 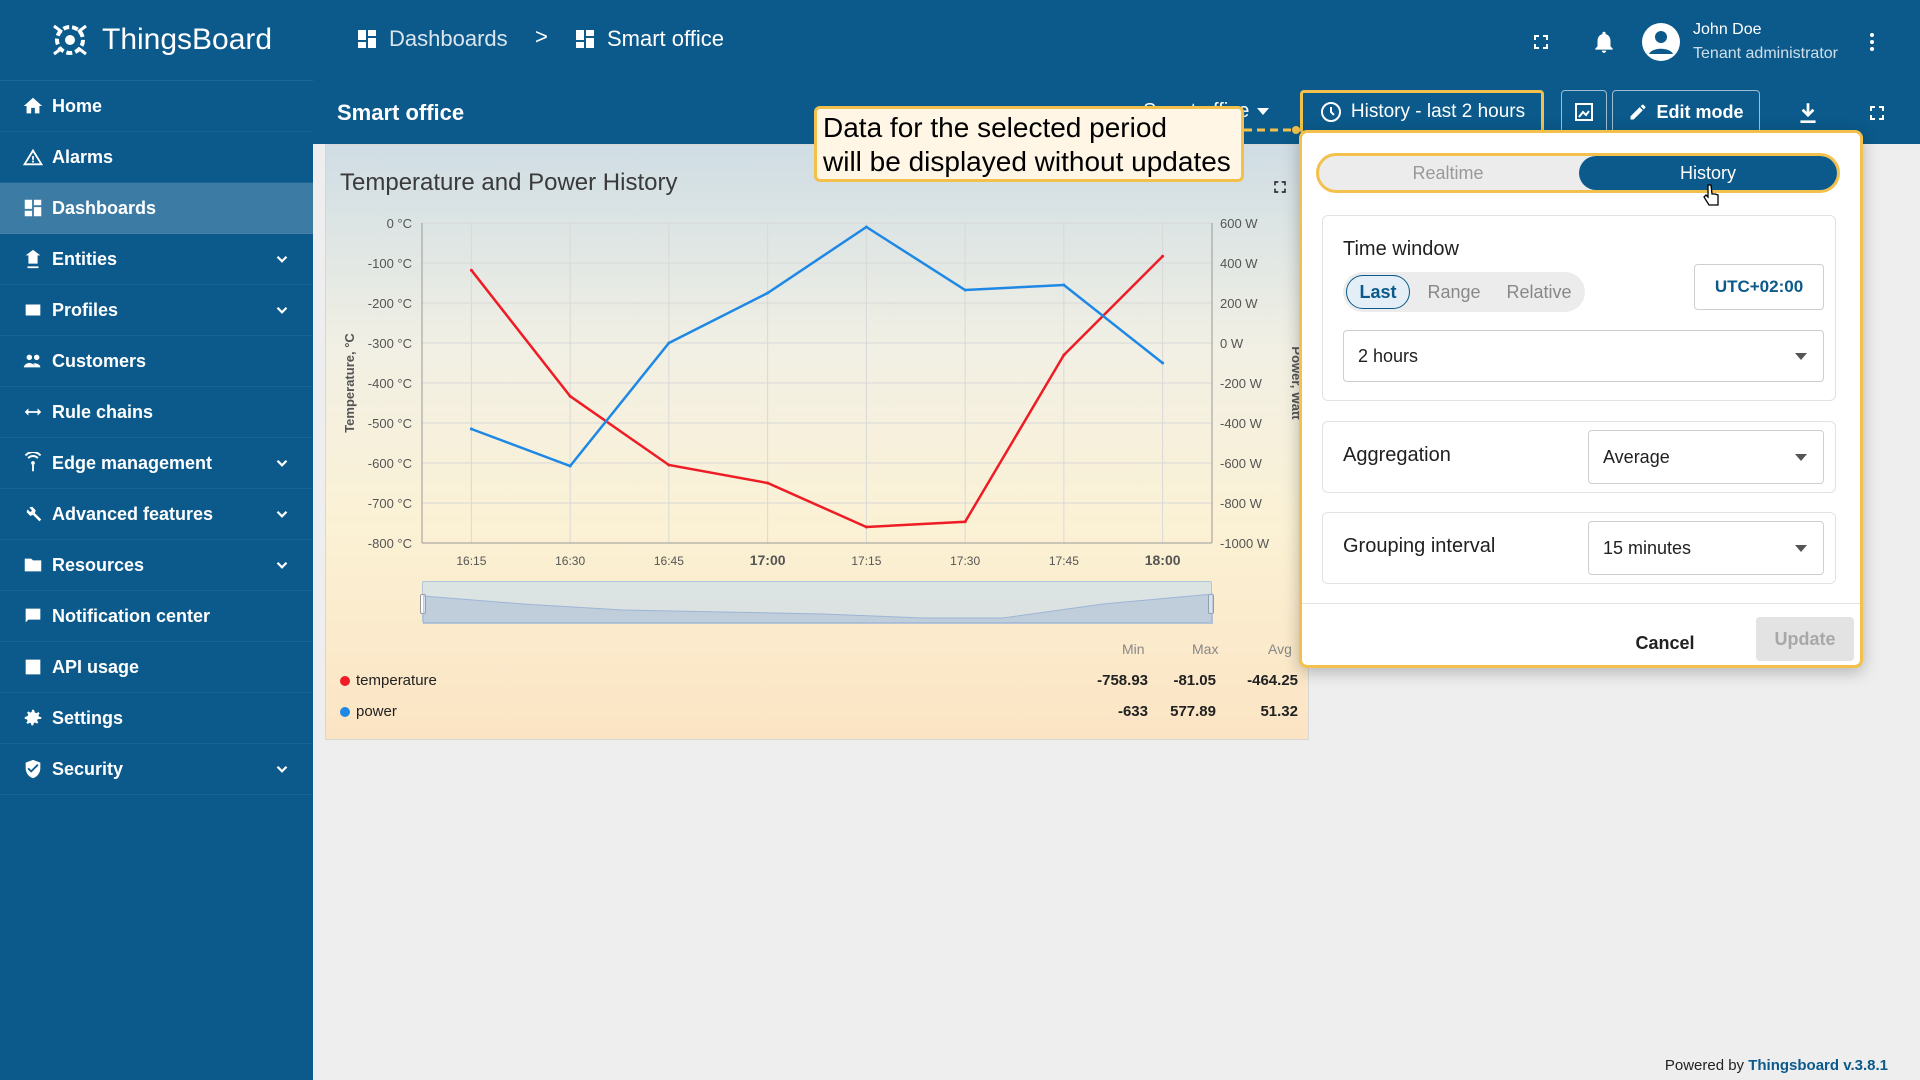 What do you see at coordinates (1661, 42) in the screenshot?
I see `avatar-icon` at bounding box center [1661, 42].